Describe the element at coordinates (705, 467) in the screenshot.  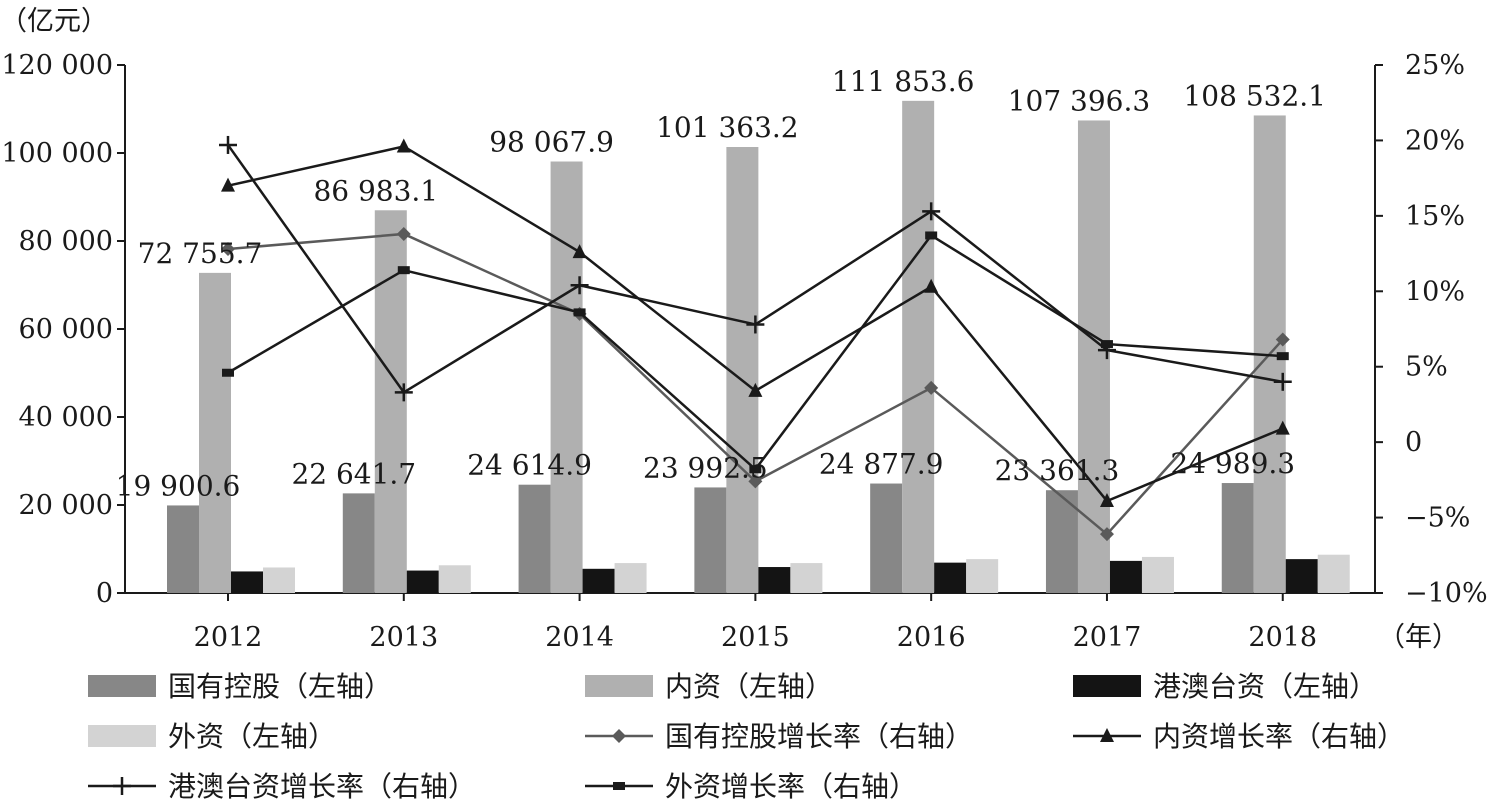
I see `data-label-0-2015: 23 992.5` at that location.